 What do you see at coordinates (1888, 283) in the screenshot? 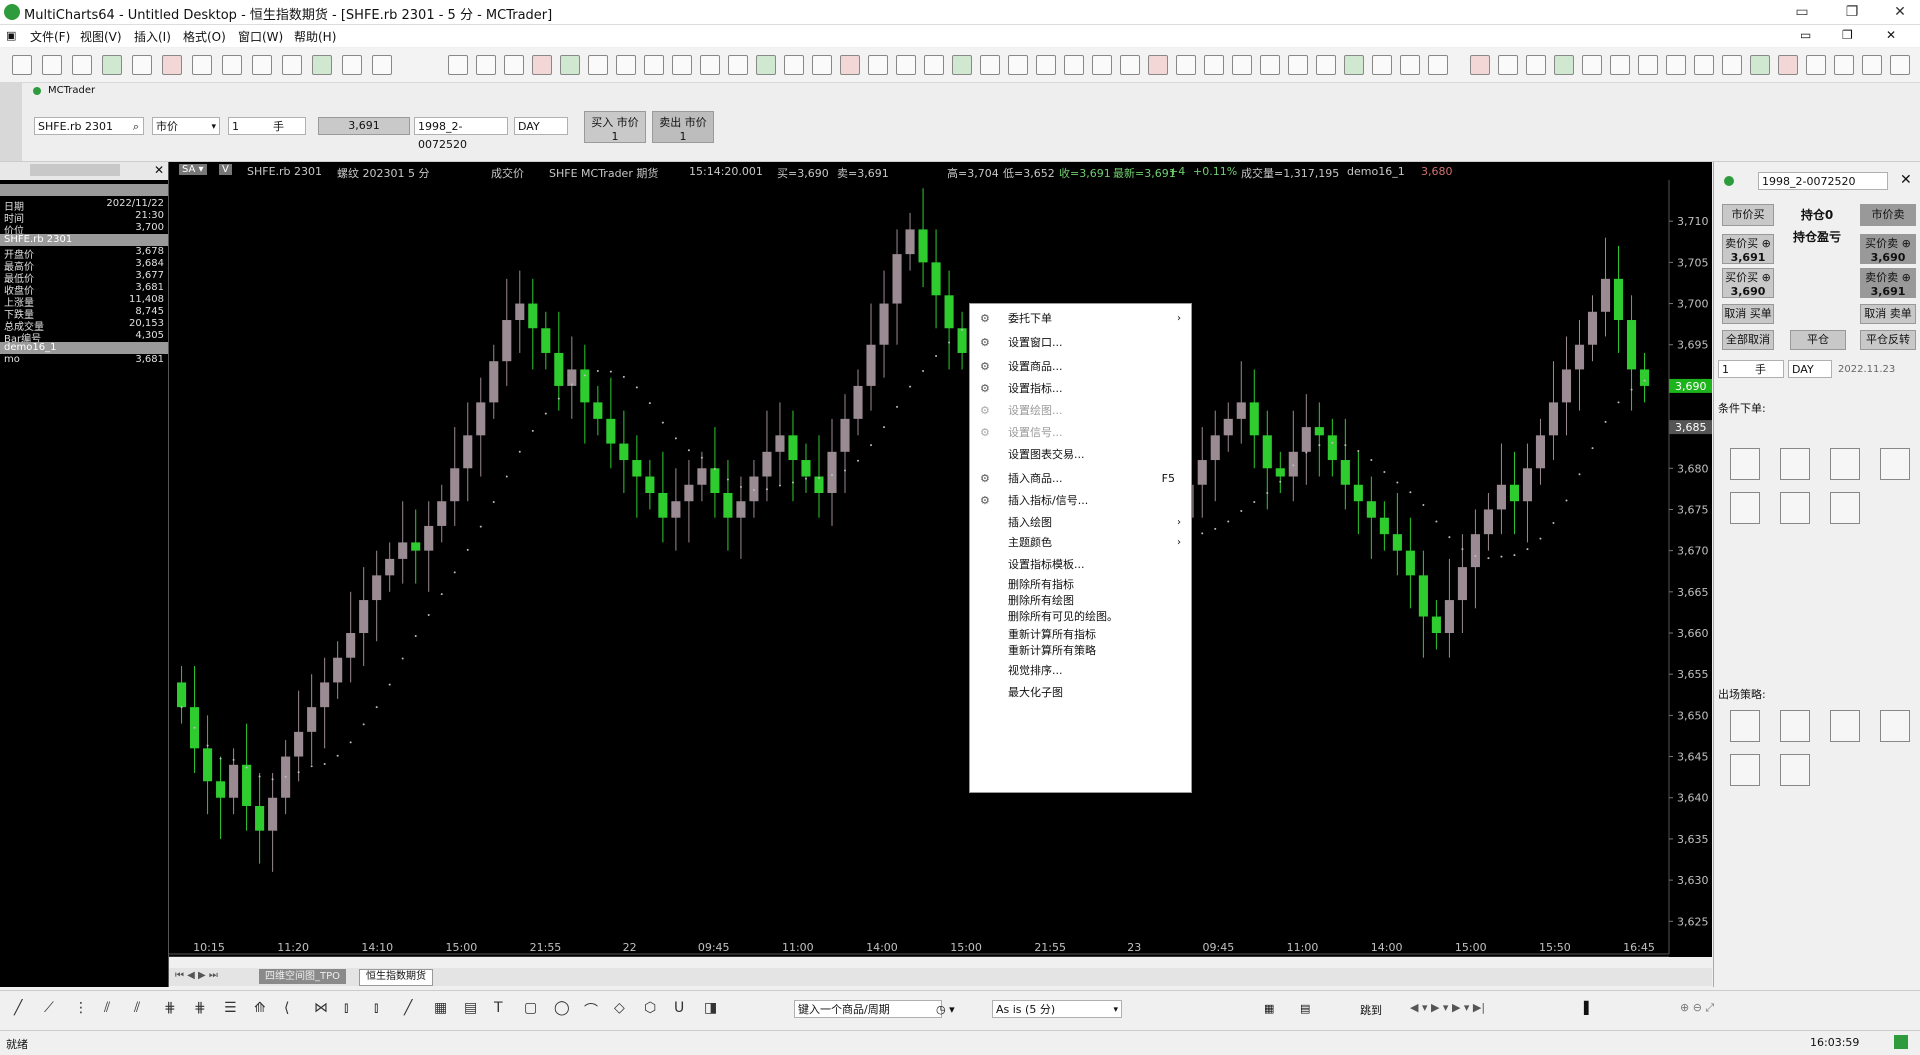
I see `ask-sell-button: 卖价卖 ⊕ 3,691` at bounding box center [1888, 283].